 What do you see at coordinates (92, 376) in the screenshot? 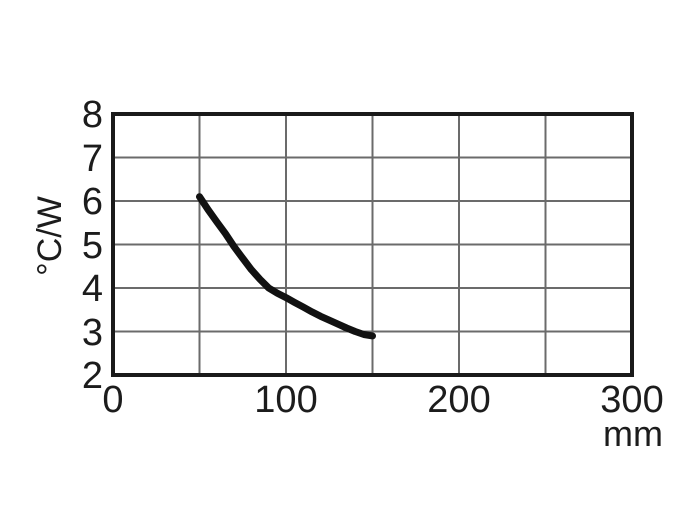
I see `y-tick-label: 2` at bounding box center [92, 376].